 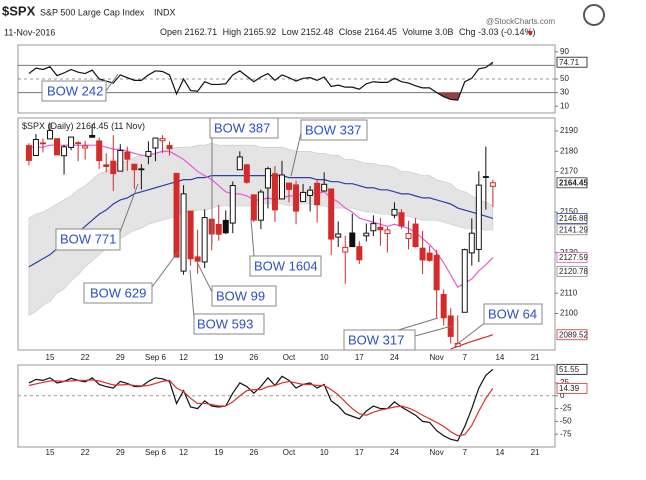 I want to click on annotation-text: BOW 337, so click(x=333, y=129).